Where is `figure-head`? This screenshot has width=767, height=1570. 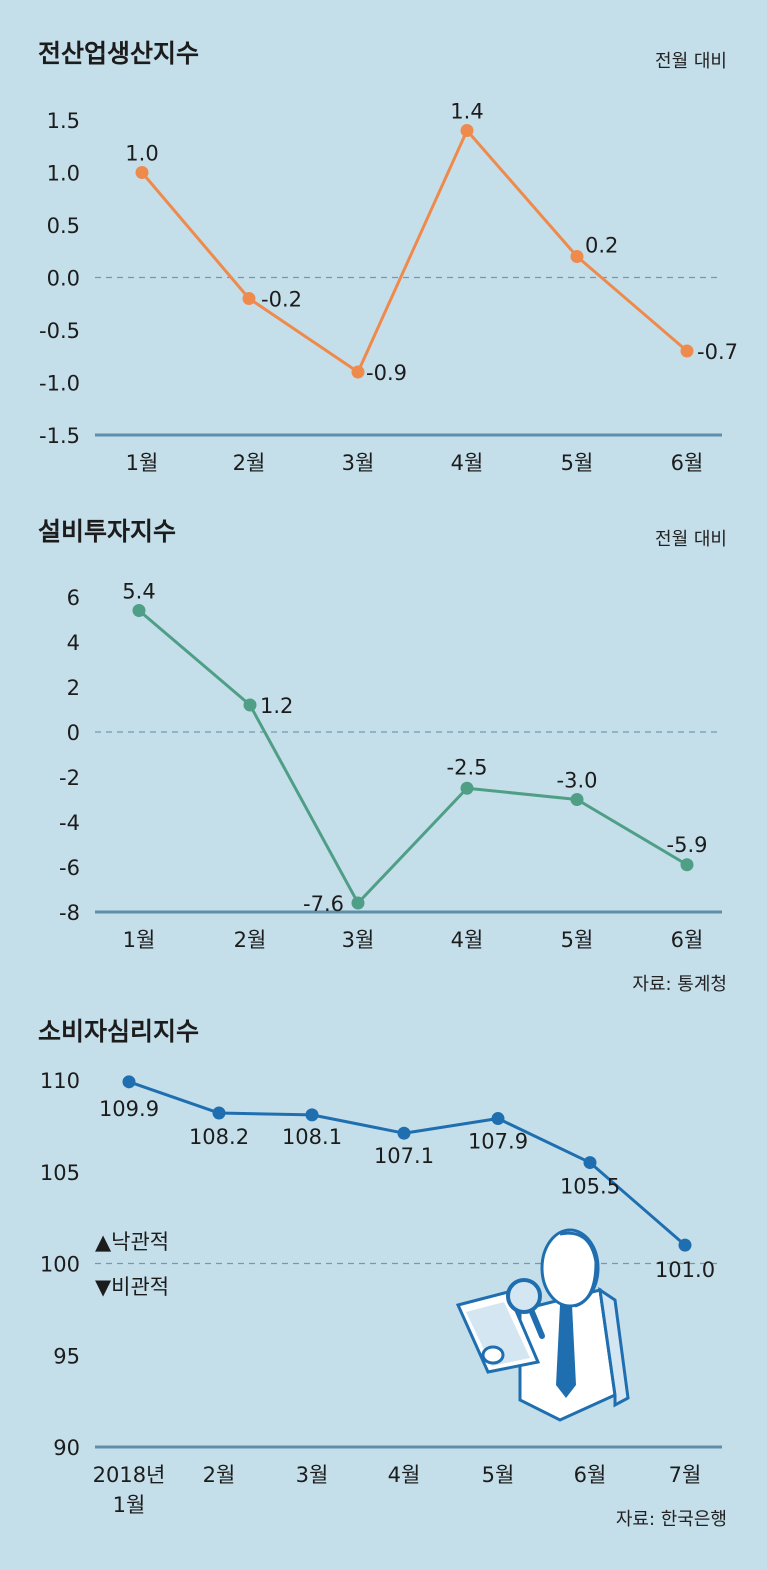 figure-head is located at coordinates (570, 1268).